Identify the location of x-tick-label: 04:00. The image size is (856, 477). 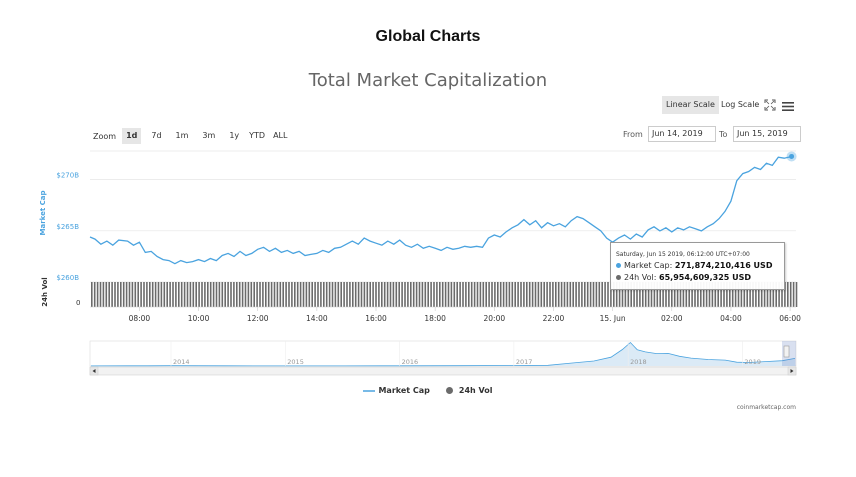
(731, 318).